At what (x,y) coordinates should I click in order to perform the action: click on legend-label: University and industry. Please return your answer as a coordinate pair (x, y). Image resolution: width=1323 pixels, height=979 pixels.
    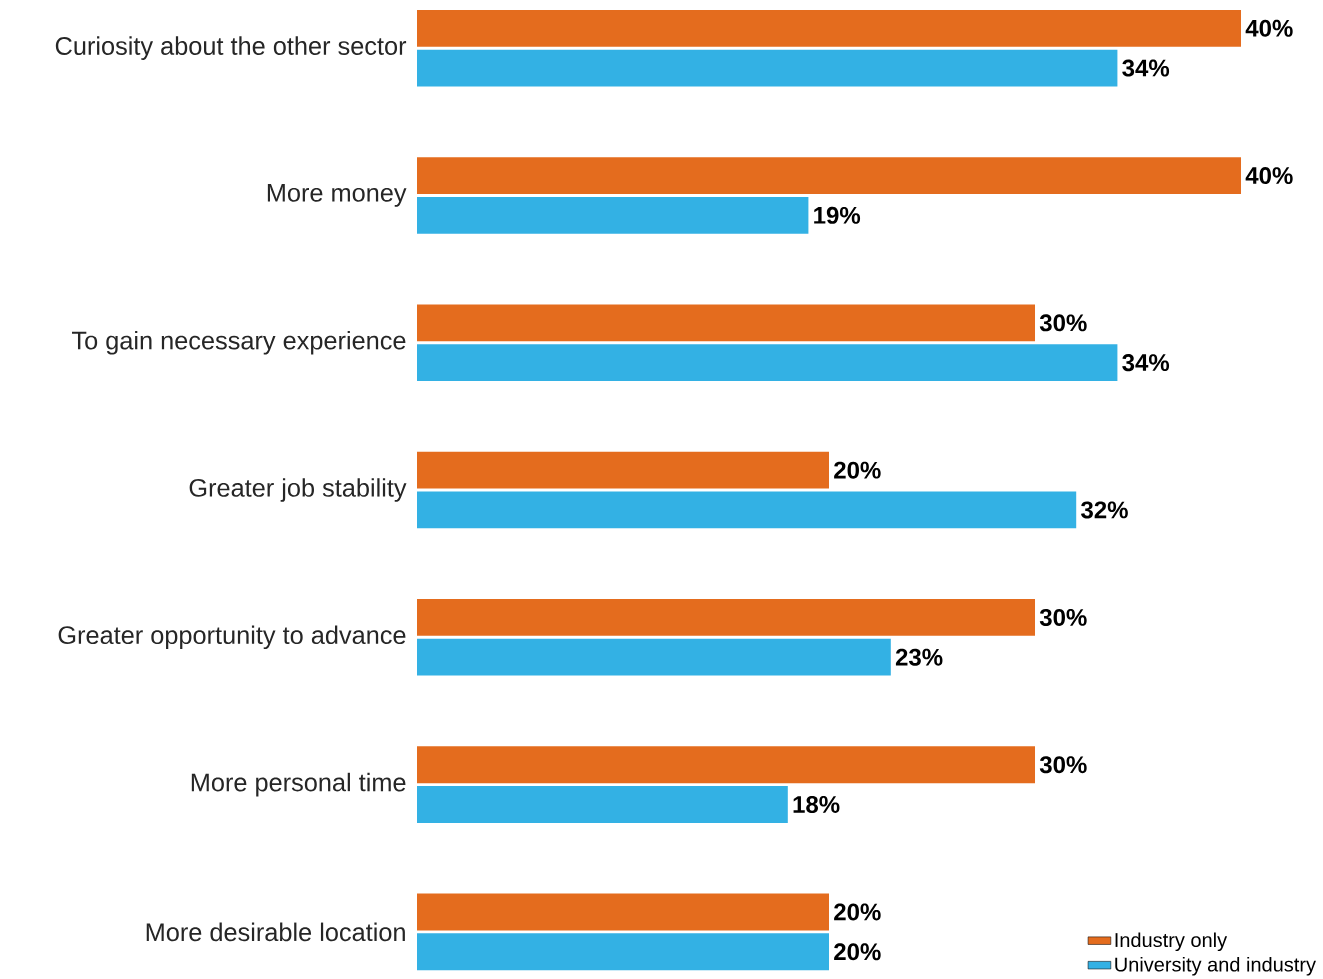
    Looking at the image, I should click on (1215, 966).